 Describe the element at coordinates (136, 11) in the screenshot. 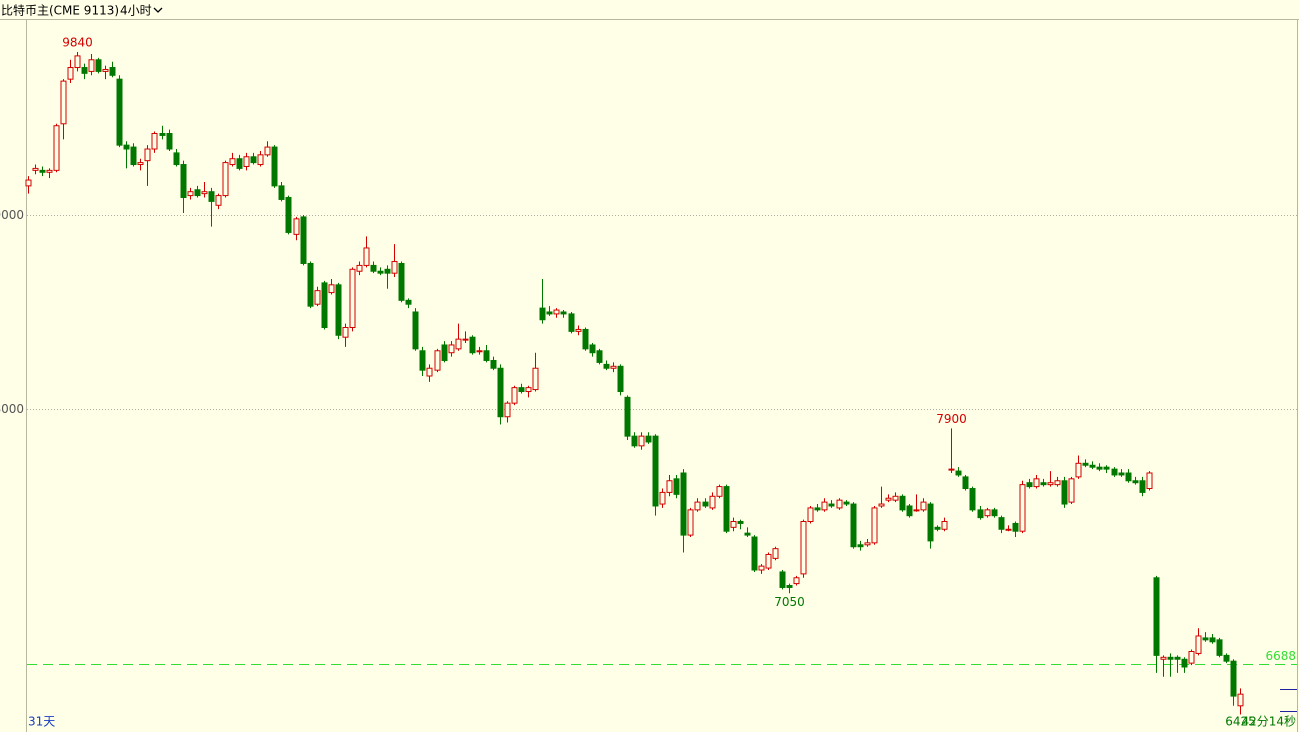

I see `period-selector: 4小时` at that location.